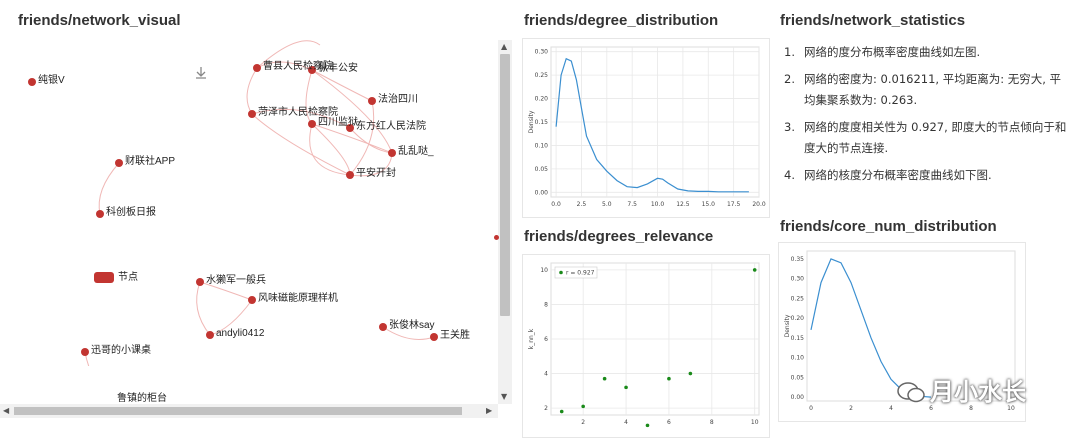 The image size is (1080, 440). Describe the element at coordinates (376, 173) in the screenshot. I see `network-node-label: 平安开封` at that location.